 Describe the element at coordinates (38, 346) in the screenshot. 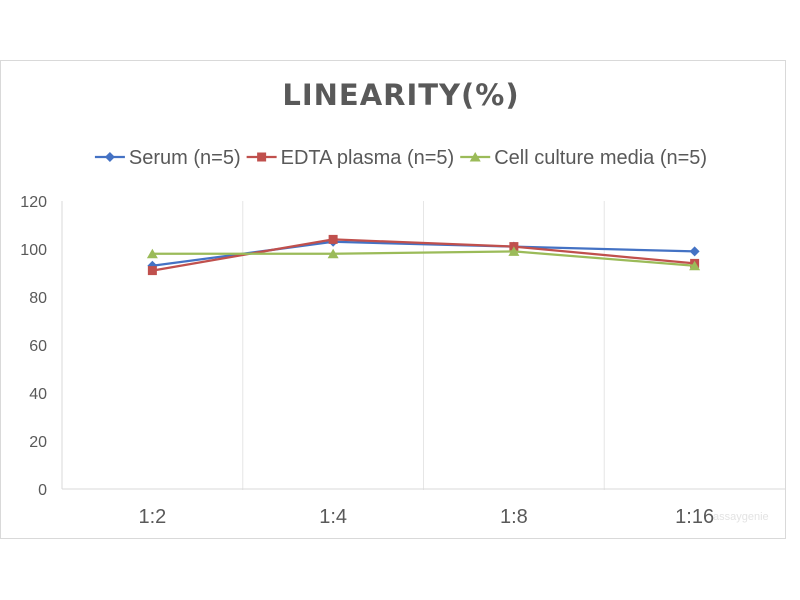

I see `y-tick-label: 60` at that location.